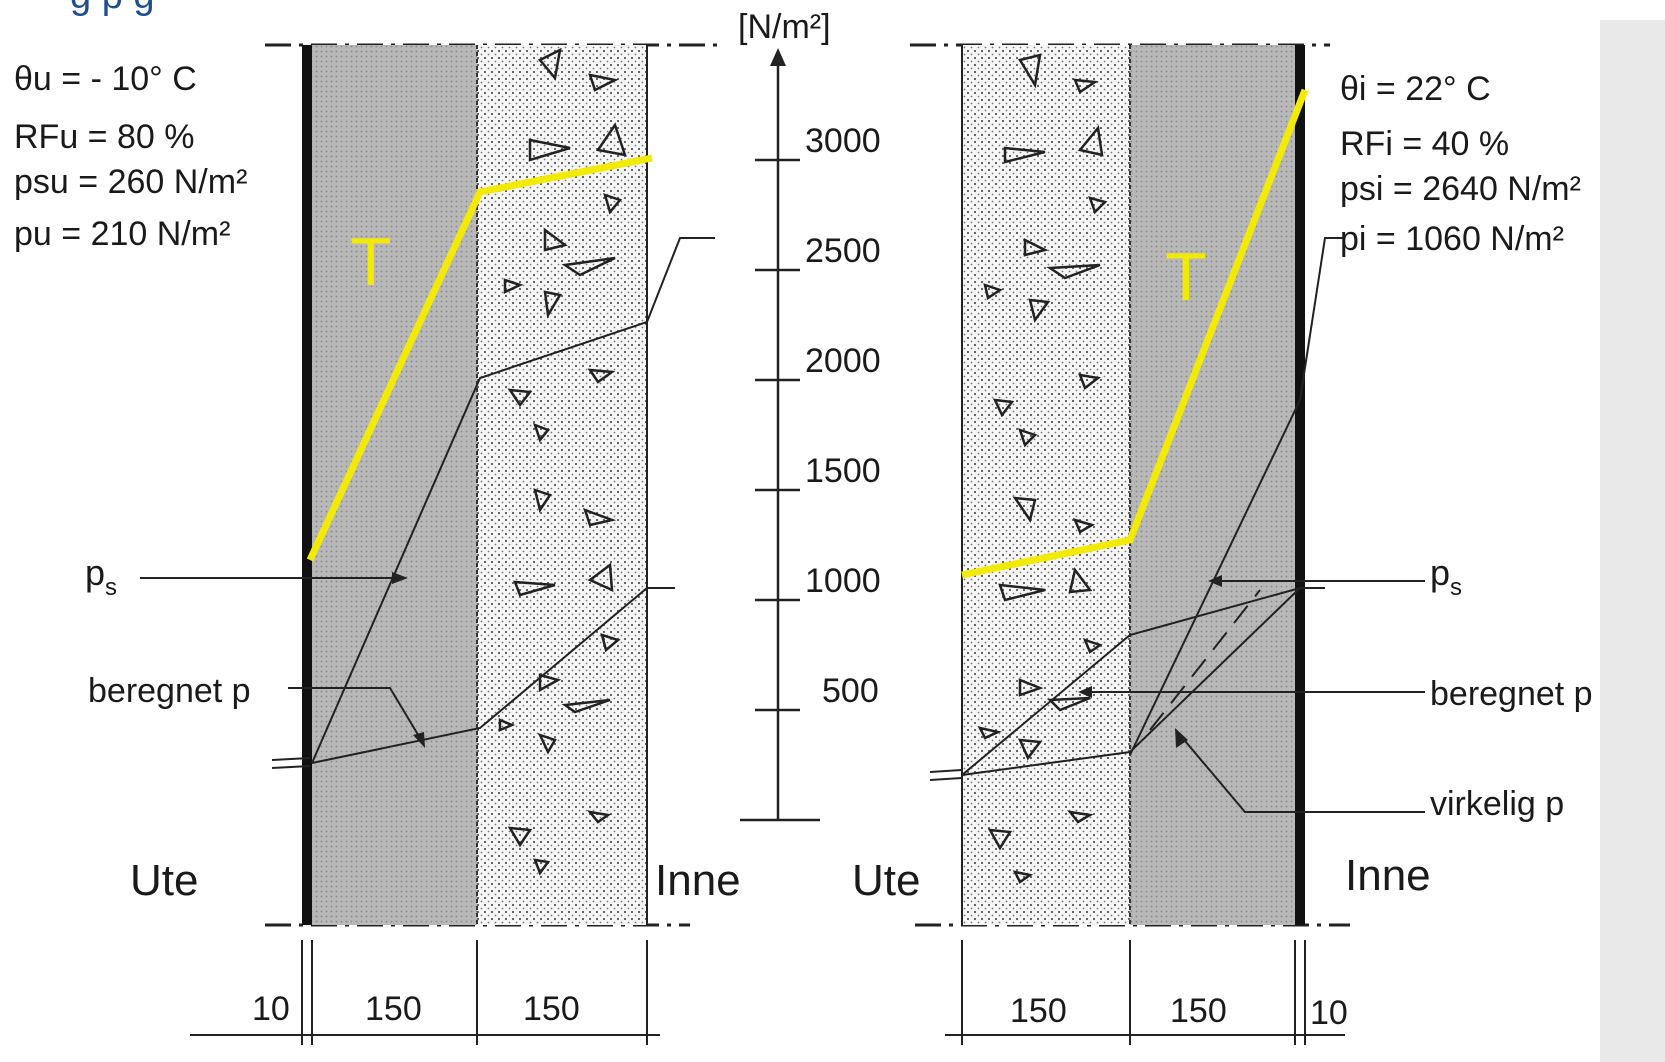 Image resolution: width=1665 pixels, height=1062 pixels. Describe the element at coordinates (1497, 804) in the screenshot. I see `right-virkelig-p-label: virkelig p` at that location.